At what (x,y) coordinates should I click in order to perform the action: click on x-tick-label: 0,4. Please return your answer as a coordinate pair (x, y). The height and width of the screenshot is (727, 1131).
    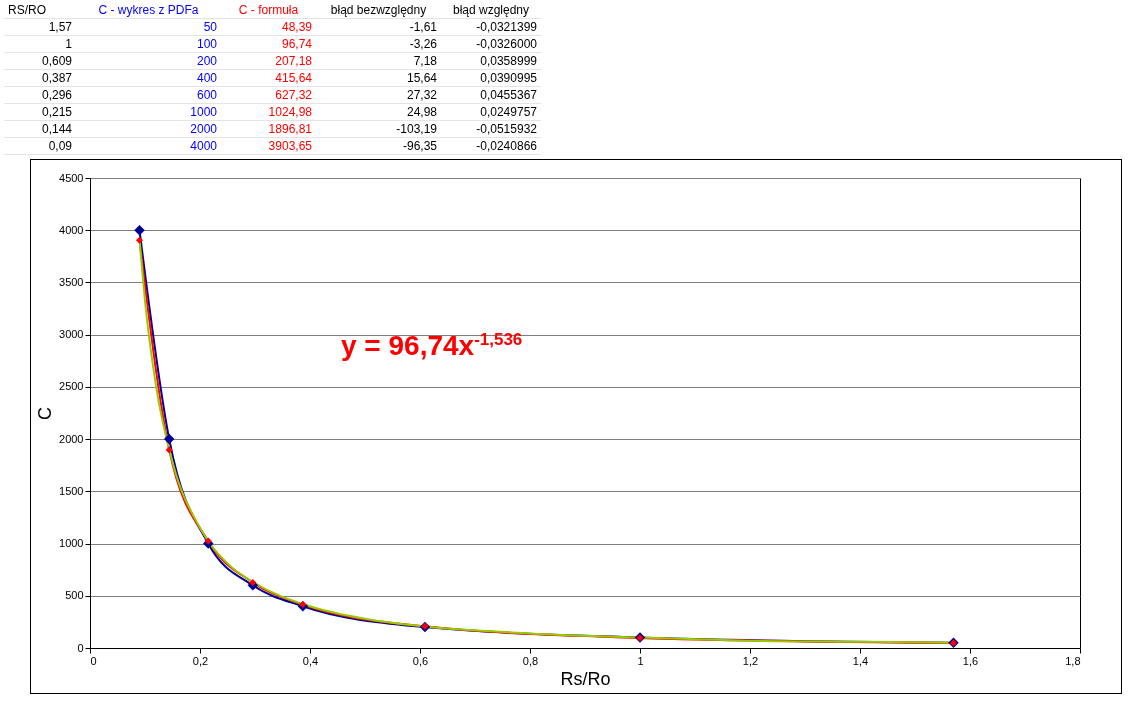
    Looking at the image, I should click on (310, 660).